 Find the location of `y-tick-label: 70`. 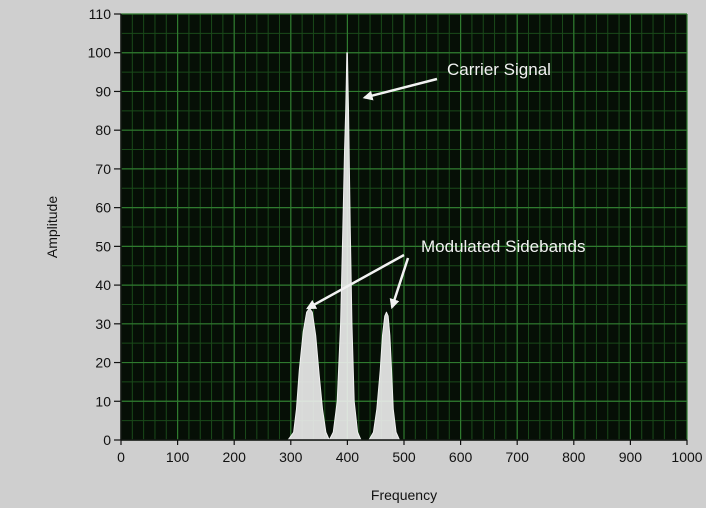

y-tick-label: 70 is located at coordinates (103, 169).